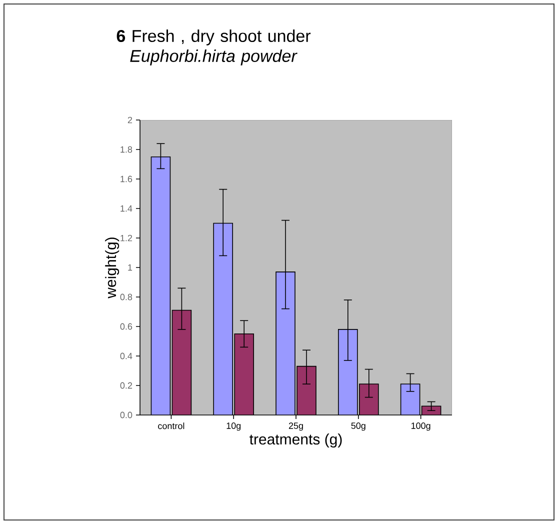 The height and width of the screenshot is (523, 560). I want to click on y-tick-label: 1, so click(130, 267).